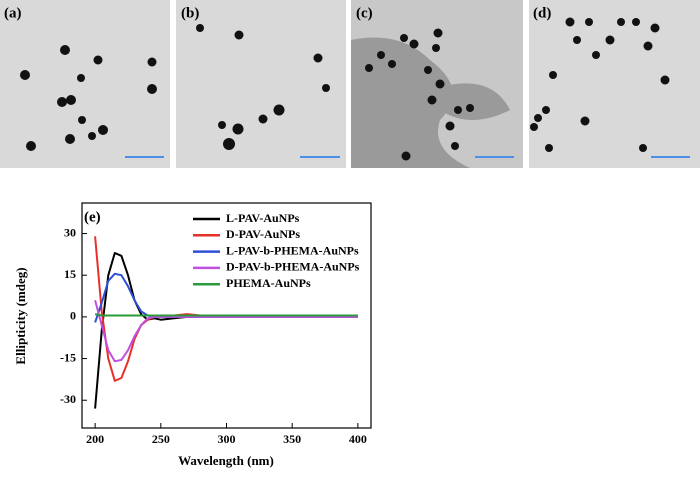  What do you see at coordinates (73, 316) in the screenshot?
I see `y-tick-label: 0` at bounding box center [73, 316].